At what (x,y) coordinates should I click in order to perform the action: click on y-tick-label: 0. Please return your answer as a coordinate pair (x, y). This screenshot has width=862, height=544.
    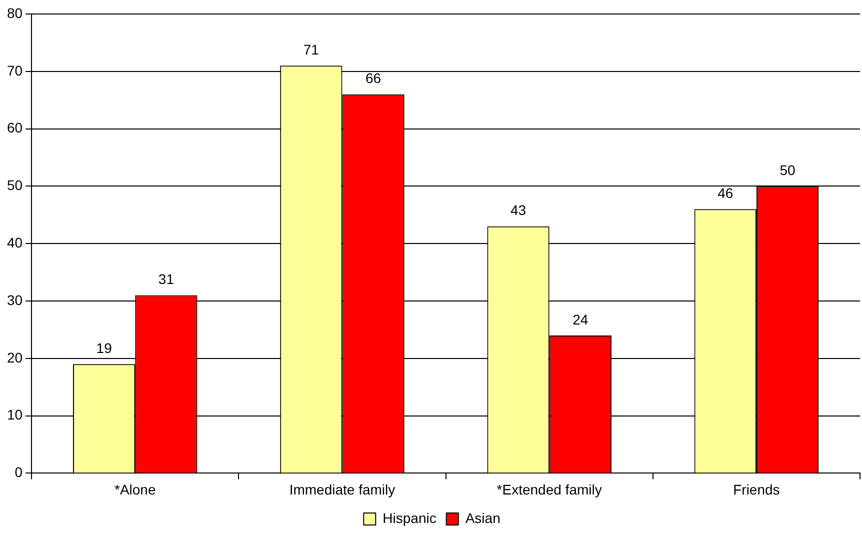
    Looking at the image, I should click on (18, 472).